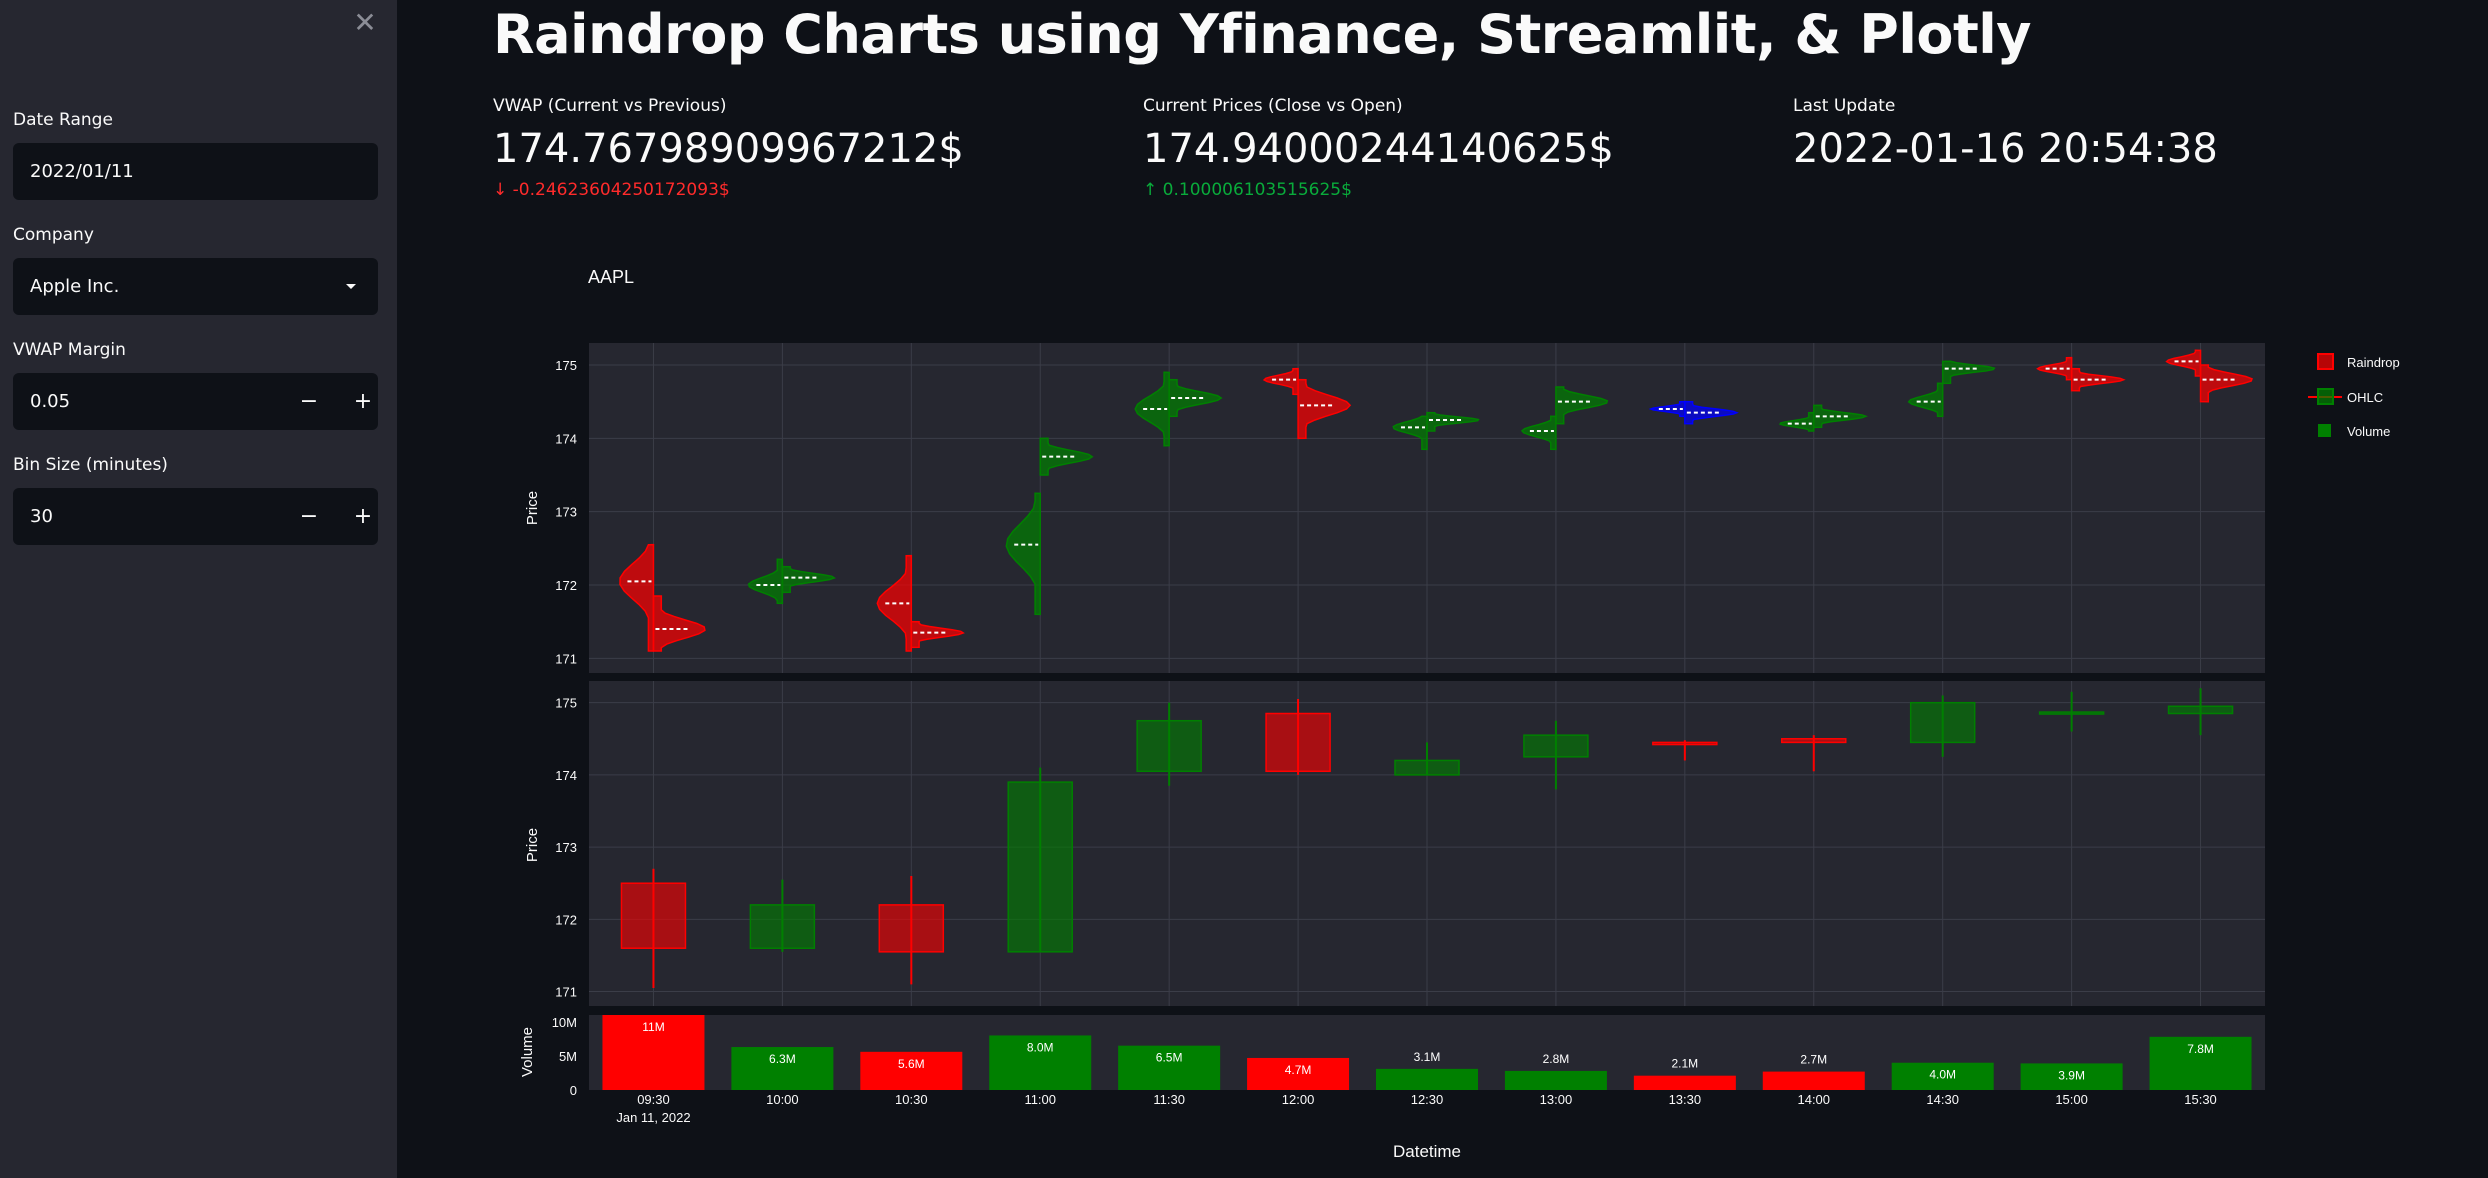 The height and width of the screenshot is (1178, 2488). What do you see at coordinates (309, 401) in the screenshot?
I see `vwap-margin-decrement-button: −` at bounding box center [309, 401].